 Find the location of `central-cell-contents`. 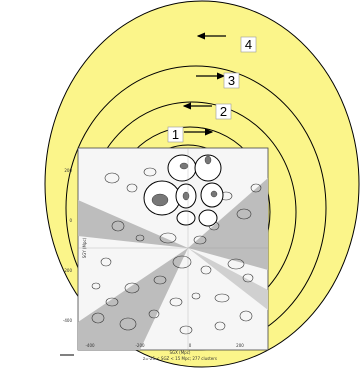

central-cell-contents is located at coordinates (184, 181).